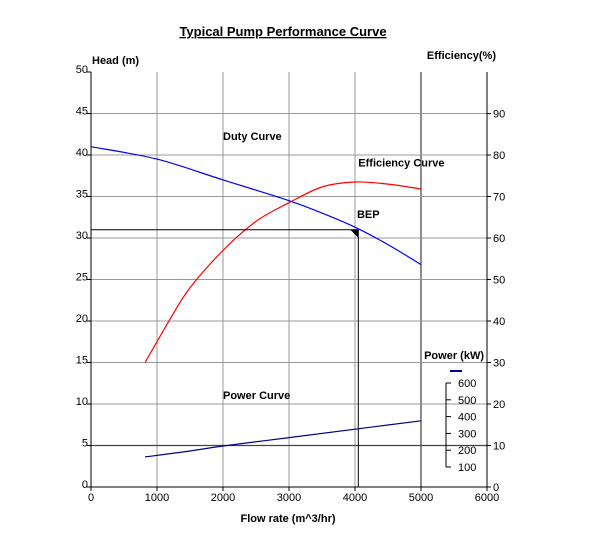  I want to click on chart-title: Typical Pump Performance Curve, so click(282, 31).